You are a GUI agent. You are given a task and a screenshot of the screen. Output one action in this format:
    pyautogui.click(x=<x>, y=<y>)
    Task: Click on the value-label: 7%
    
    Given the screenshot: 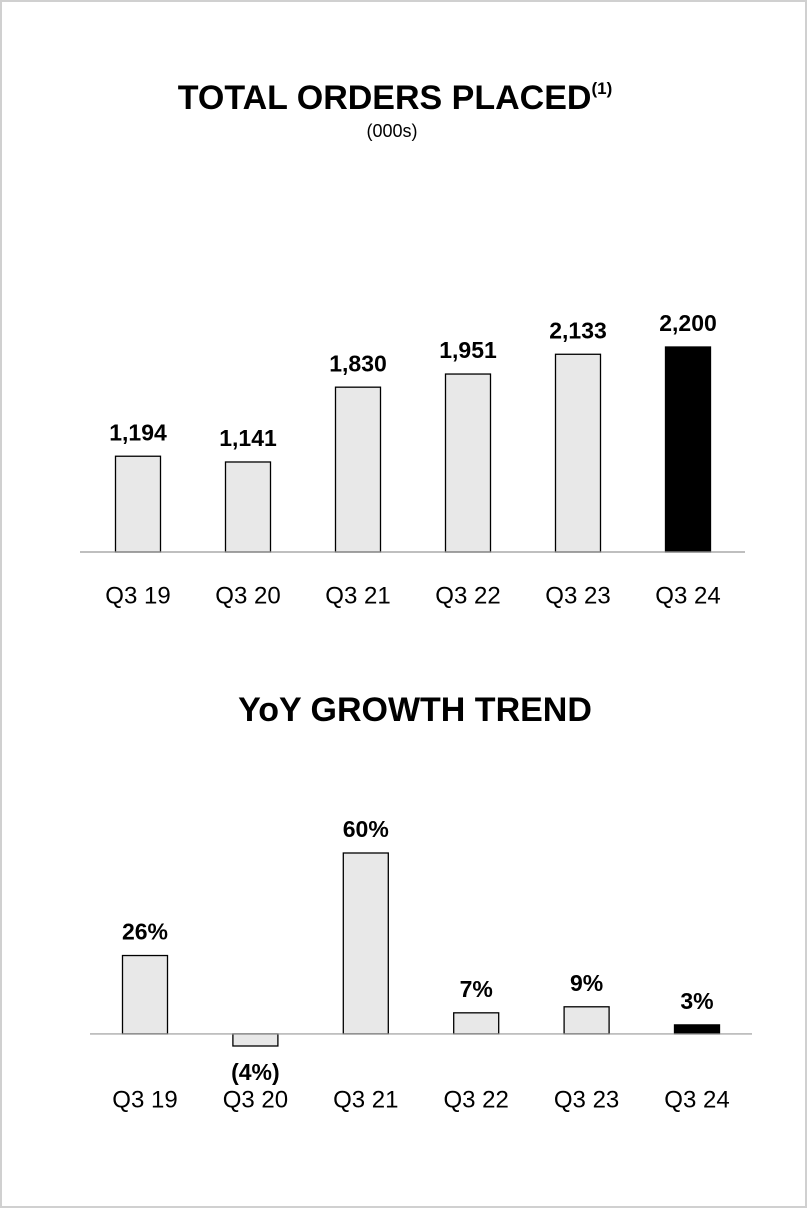 What is the action you would take?
    pyautogui.click(x=476, y=989)
    